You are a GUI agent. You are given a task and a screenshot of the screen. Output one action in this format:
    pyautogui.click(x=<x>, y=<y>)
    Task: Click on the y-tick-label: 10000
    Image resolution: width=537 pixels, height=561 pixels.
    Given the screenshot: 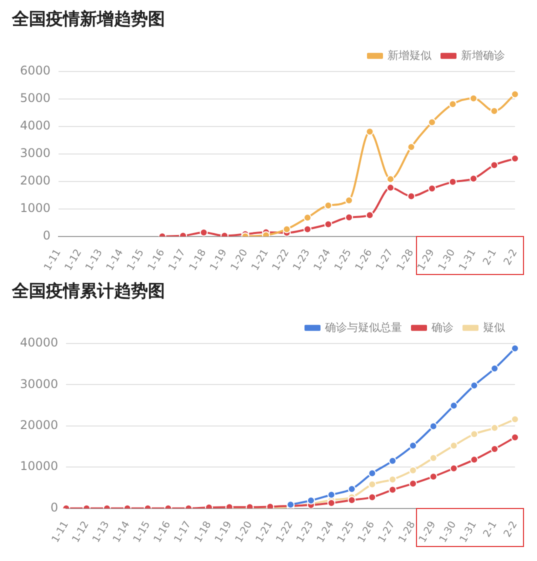 What is the action you would take?
    pyautogui.click(x=39, y=466)
    